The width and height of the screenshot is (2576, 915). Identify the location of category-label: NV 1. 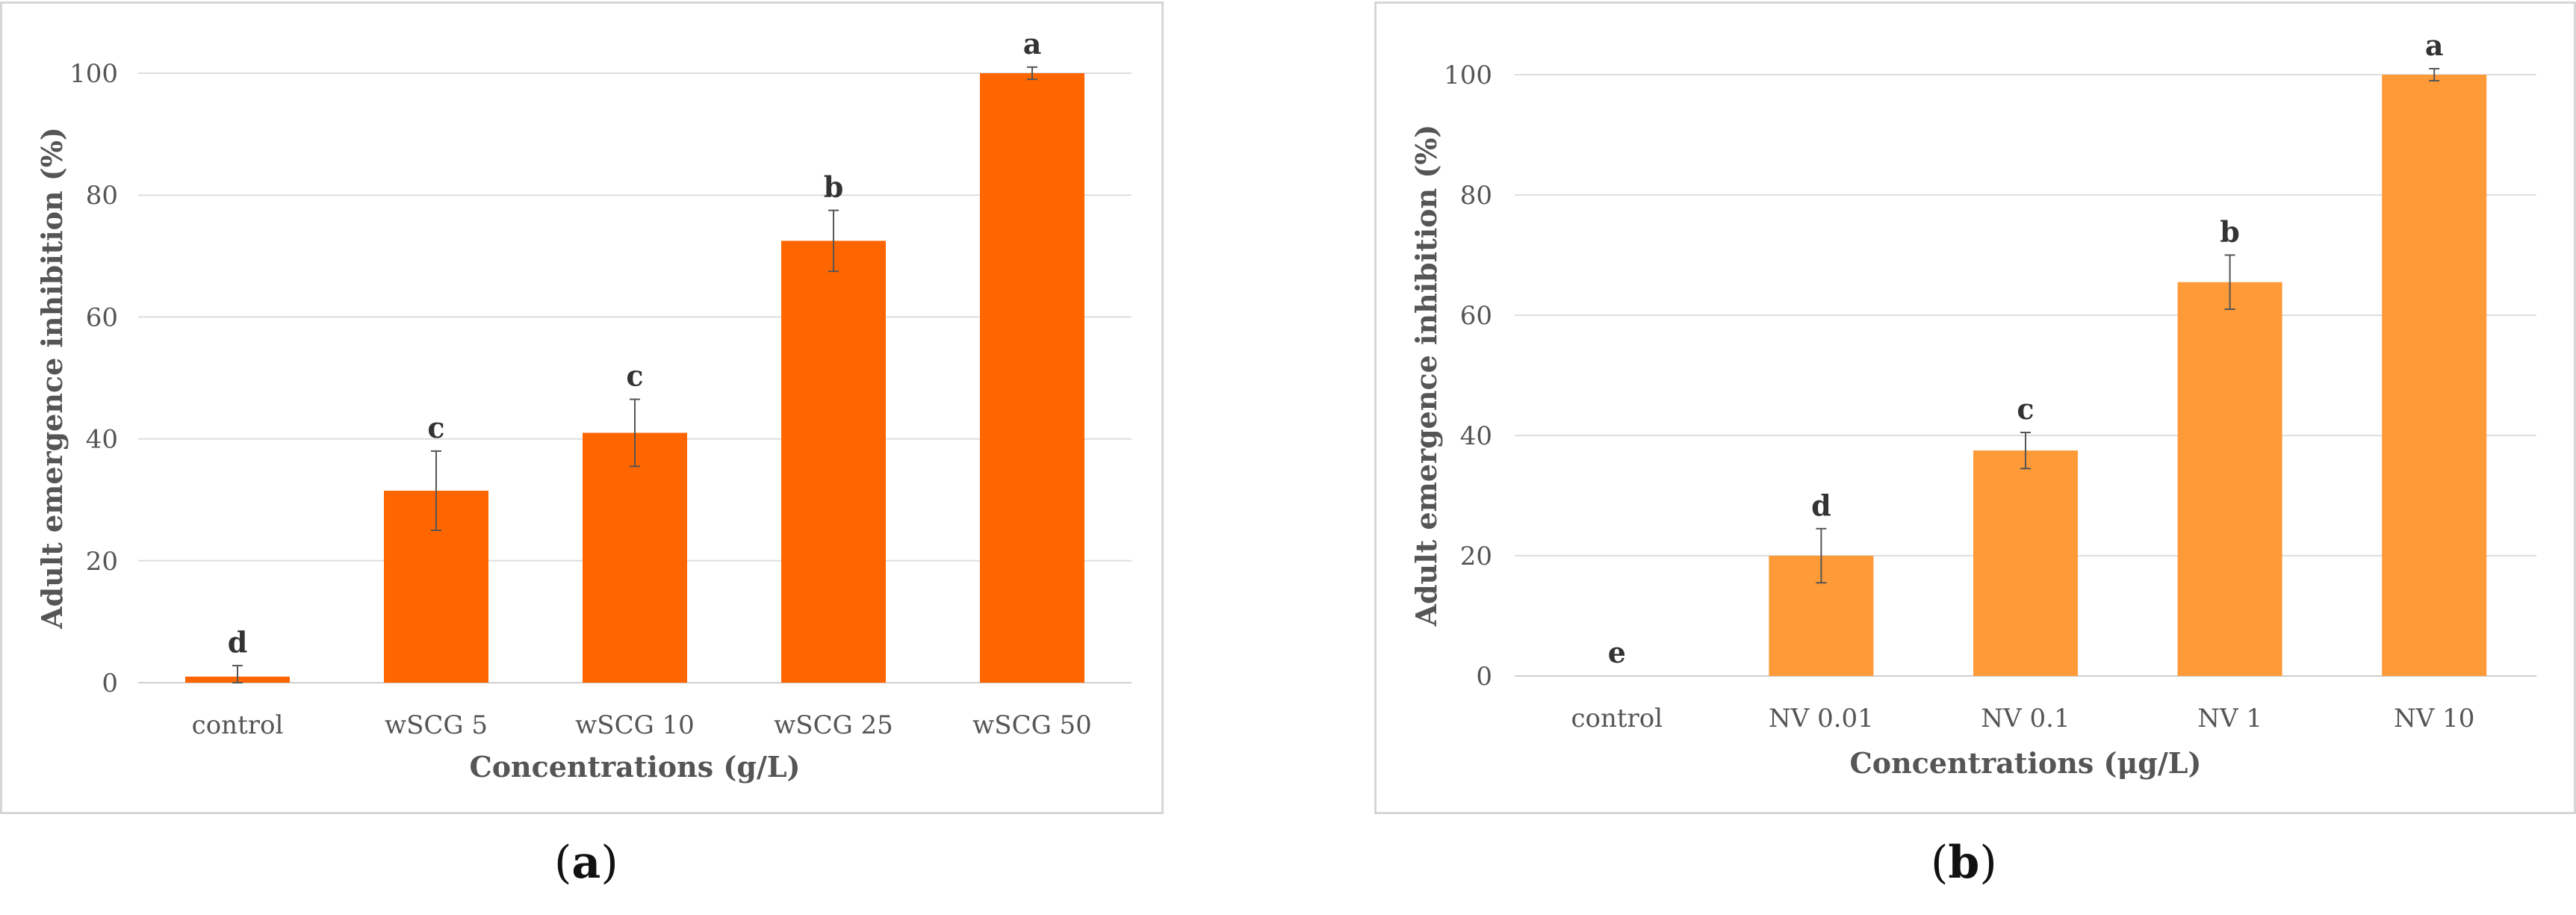
(2230, 718).